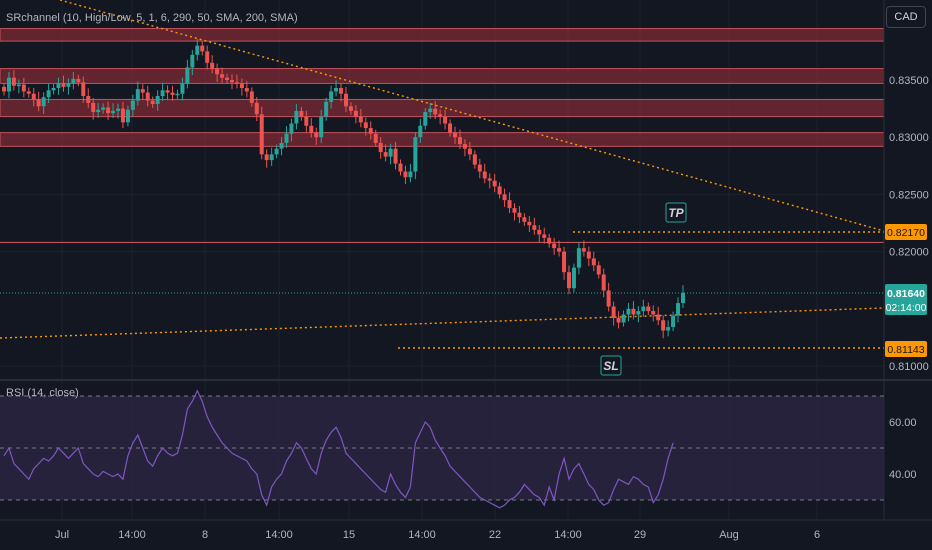 Image resolution: width=932 pixels, height=550 pixels. I want to click on time-tick-label: 8, so click(205, 535).